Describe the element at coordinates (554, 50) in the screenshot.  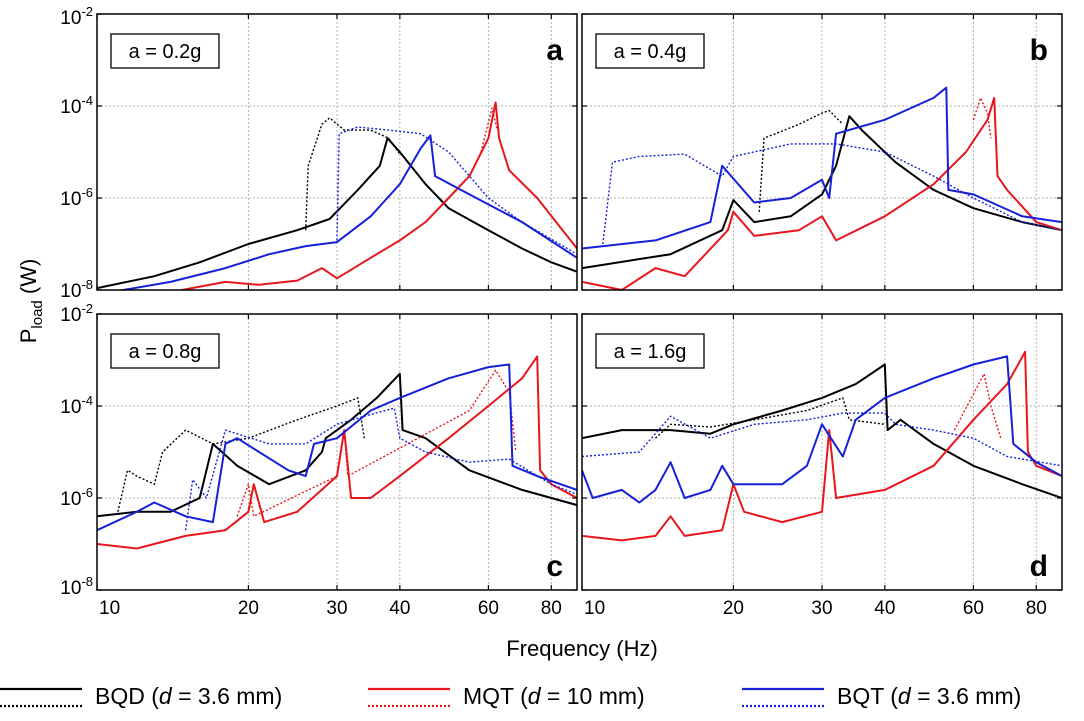
I see `panel-letter: a` at that location.